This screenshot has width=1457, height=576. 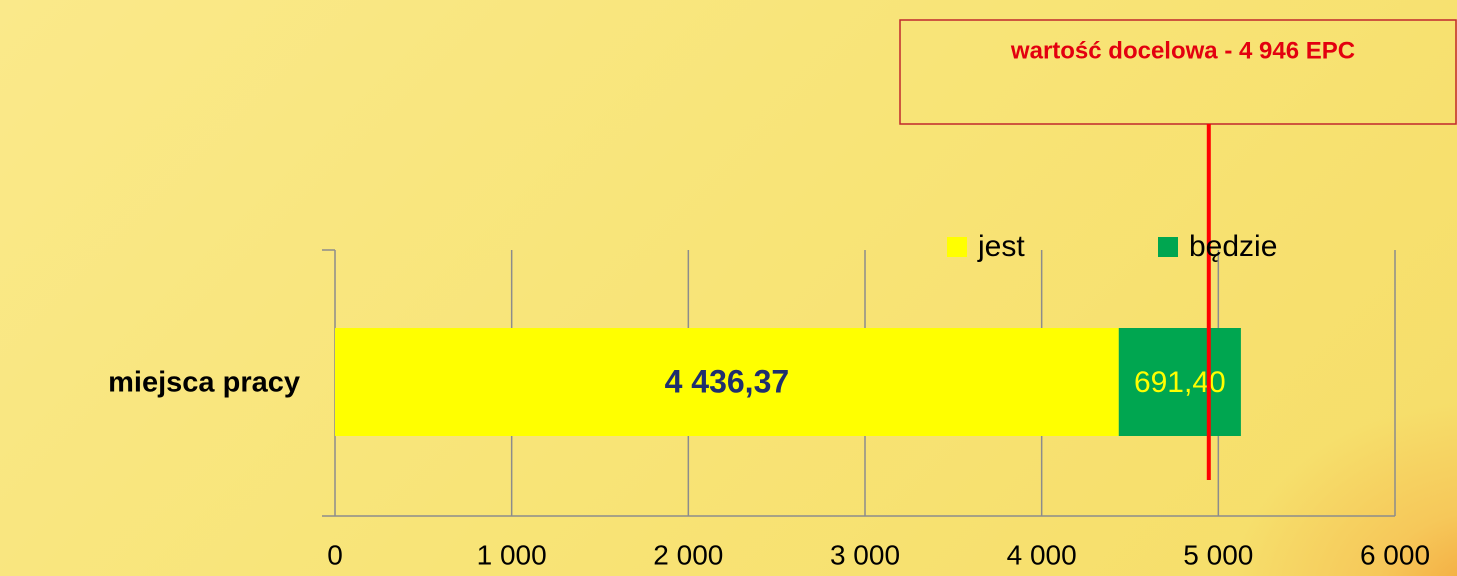 What do you see at coordinates (1178, 72) in the screenshot?
I see `annotation-box` at bounding box center [1178, 72].